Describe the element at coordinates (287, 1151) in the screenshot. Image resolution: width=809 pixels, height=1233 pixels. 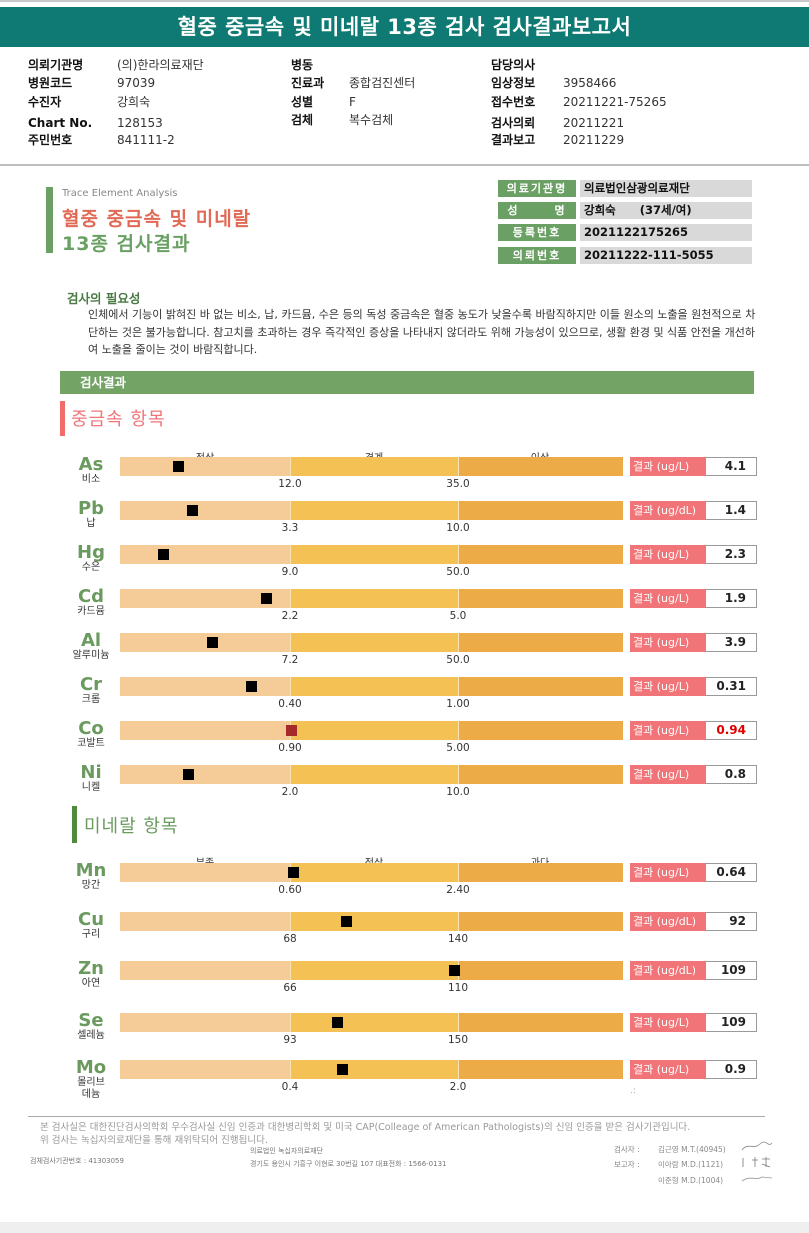
I see `org-name: 의료법인 녹십자의료재단` at that location.